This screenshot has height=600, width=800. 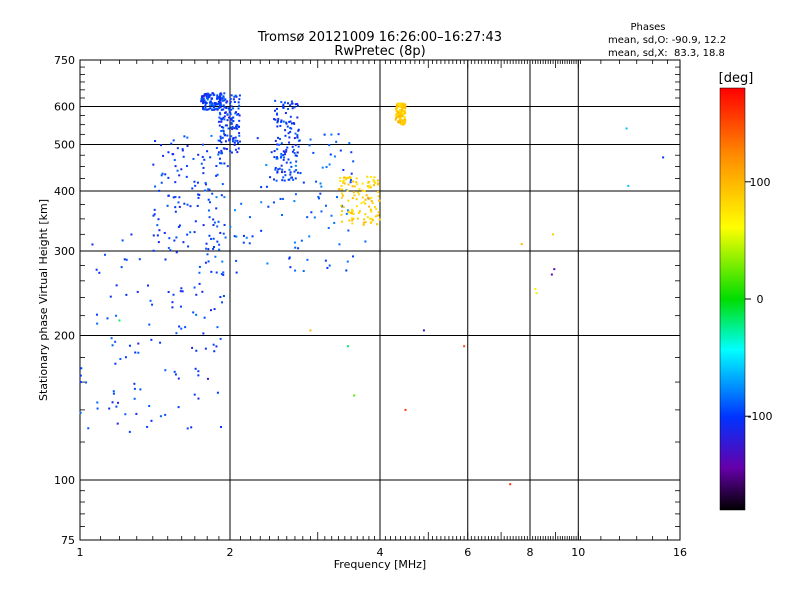 I want to click on colorbar-tick-label: 0, so click(x=760, y=299).